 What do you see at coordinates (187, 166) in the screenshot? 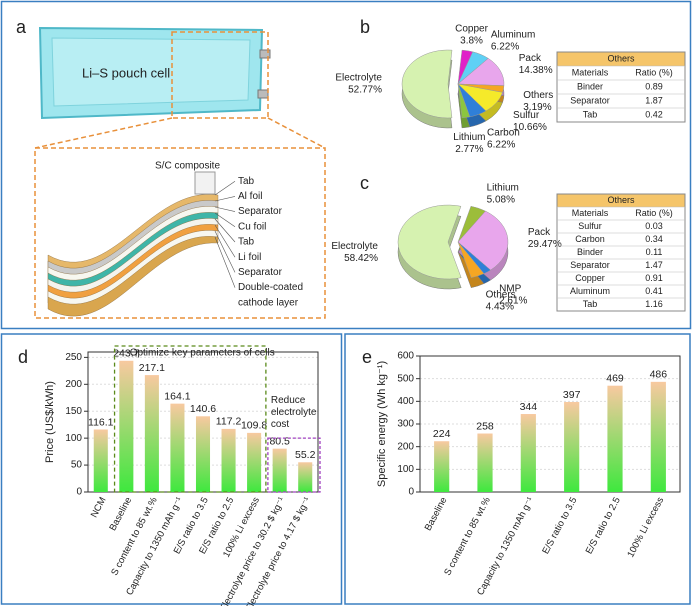
I see `layer-label: S/C composite` at bounding box center [187, 166].